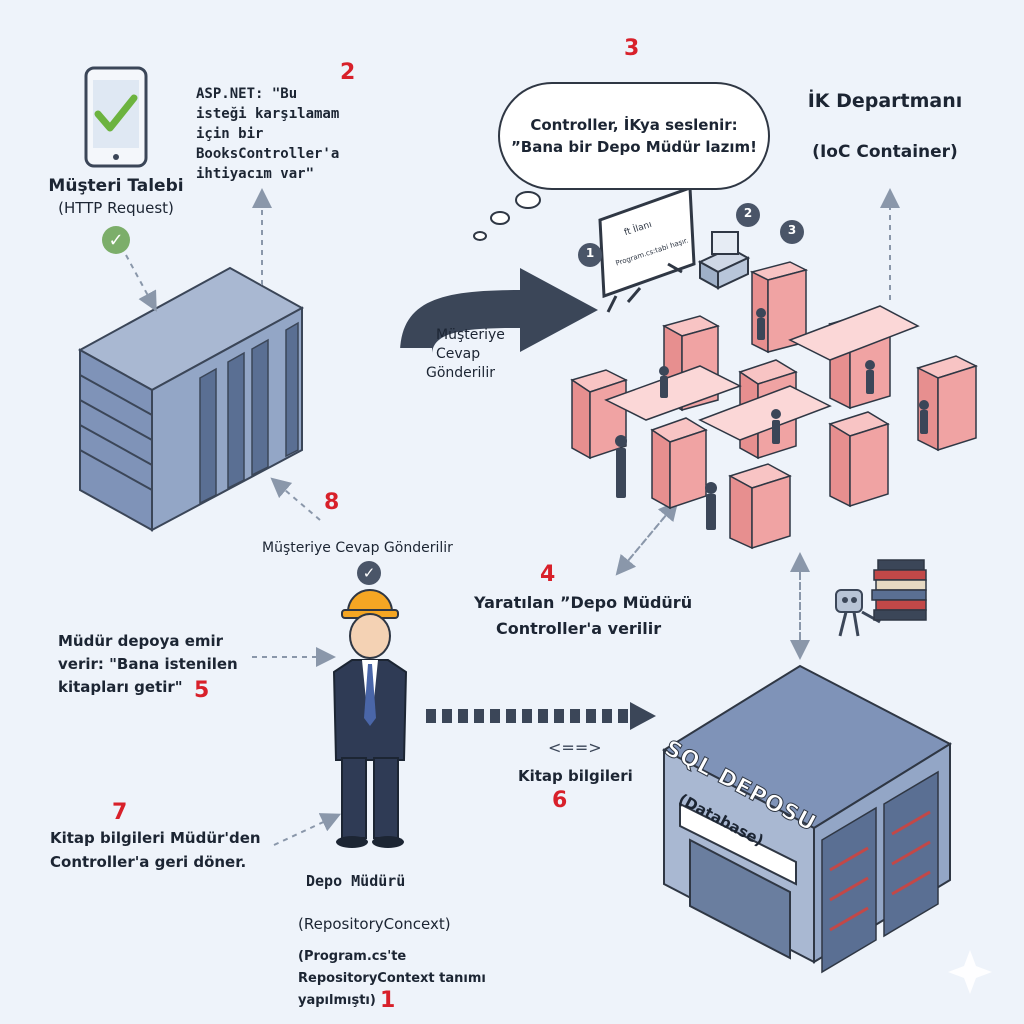 This screenshot has width=1024, height=1024. Describe the element at coordinates (116, 186) in the screenshot. I see `client-title: Müşteri Talebi` at that location.